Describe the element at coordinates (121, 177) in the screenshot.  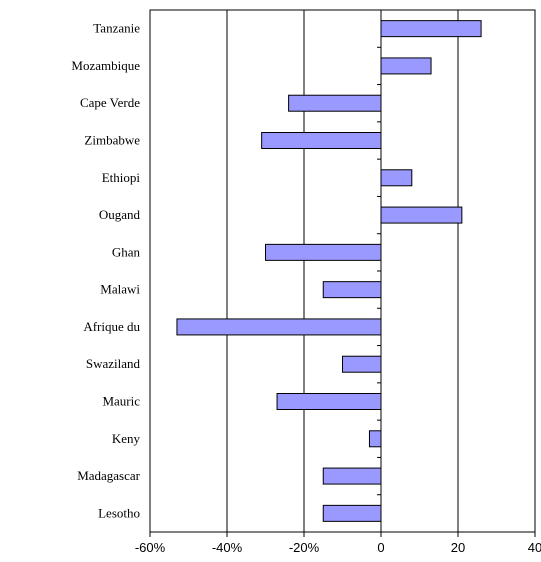
I see `category-label: Ethiopi` at that location.